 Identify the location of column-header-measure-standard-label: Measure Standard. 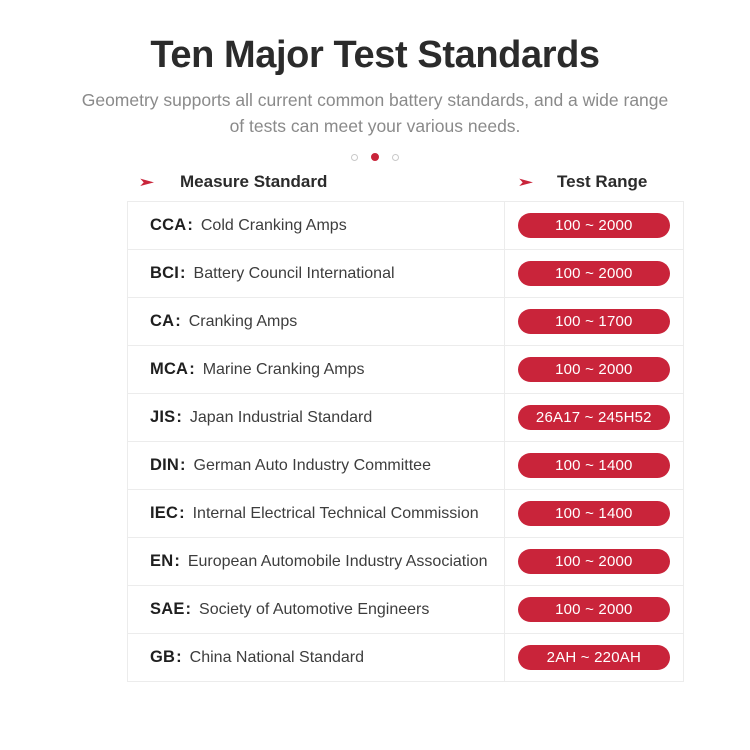
(254, 181).